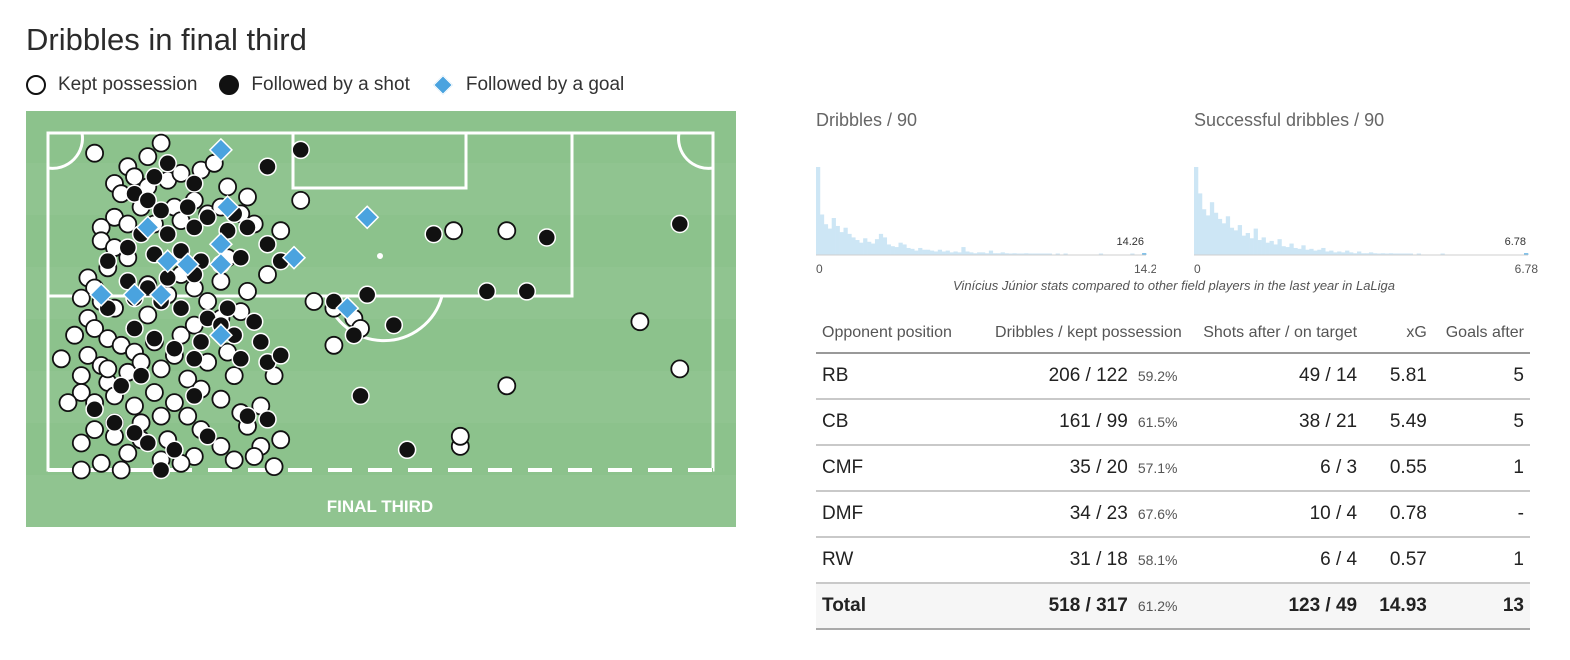 Image resolution: width=1570 pixels, height=660 pixels. I want to click on cell-position: CB, so click(893, 422).